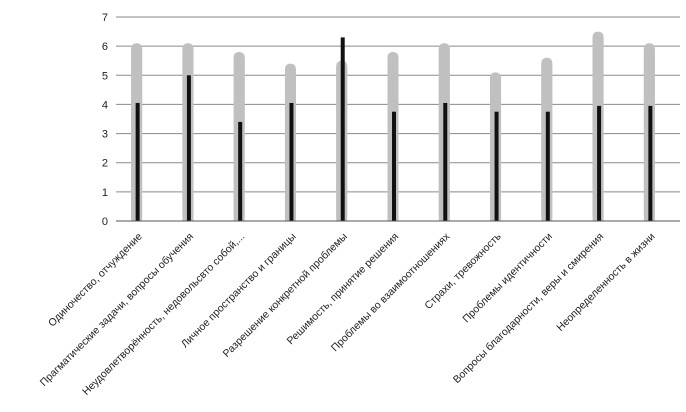 The height and width of the screenshot is (412, 686). I want to click on y-tick-label: 1, so click(105, 193).